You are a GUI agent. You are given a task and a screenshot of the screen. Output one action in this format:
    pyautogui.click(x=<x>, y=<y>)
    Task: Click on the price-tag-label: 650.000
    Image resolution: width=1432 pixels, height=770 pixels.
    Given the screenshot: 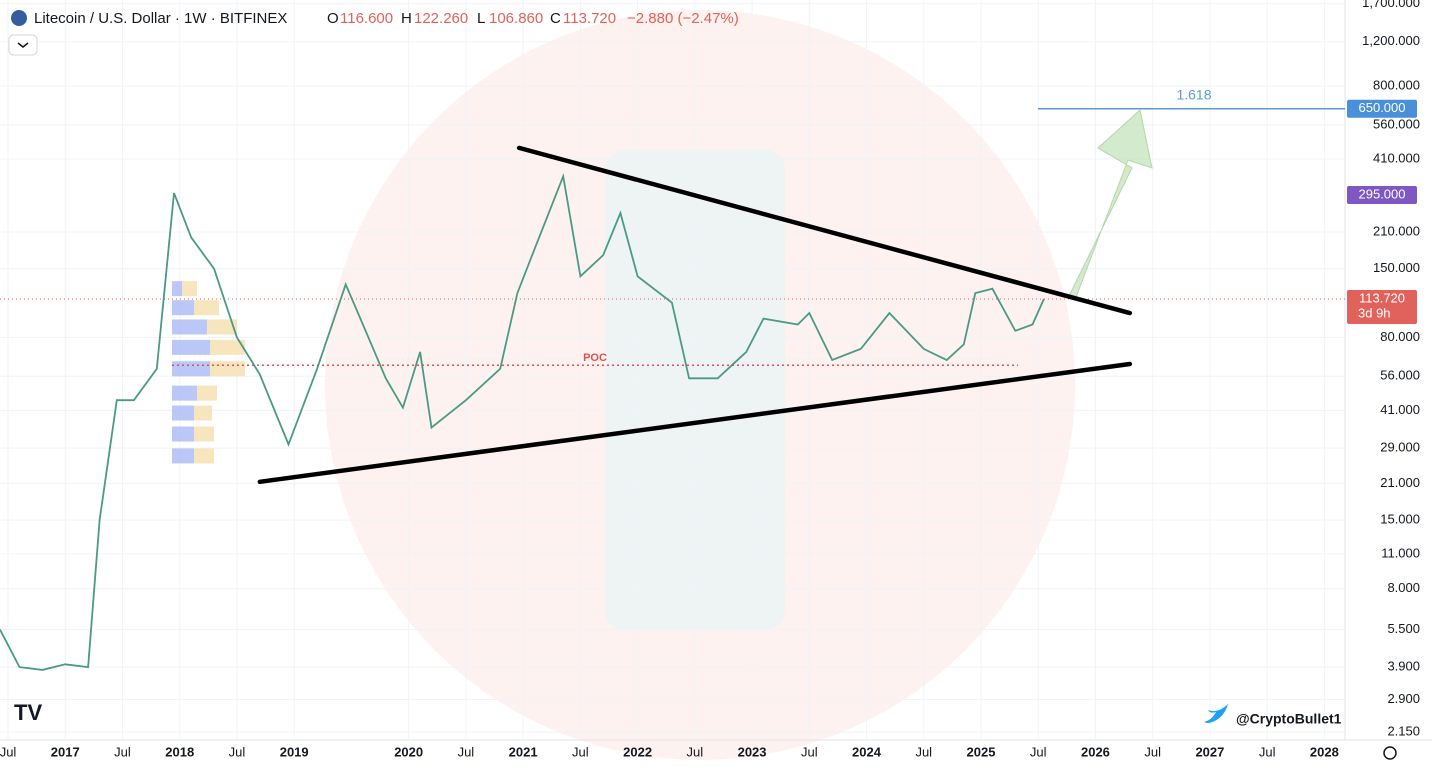 What is the action you would take?
    pyautogui.click(x=1382, y=107)
    